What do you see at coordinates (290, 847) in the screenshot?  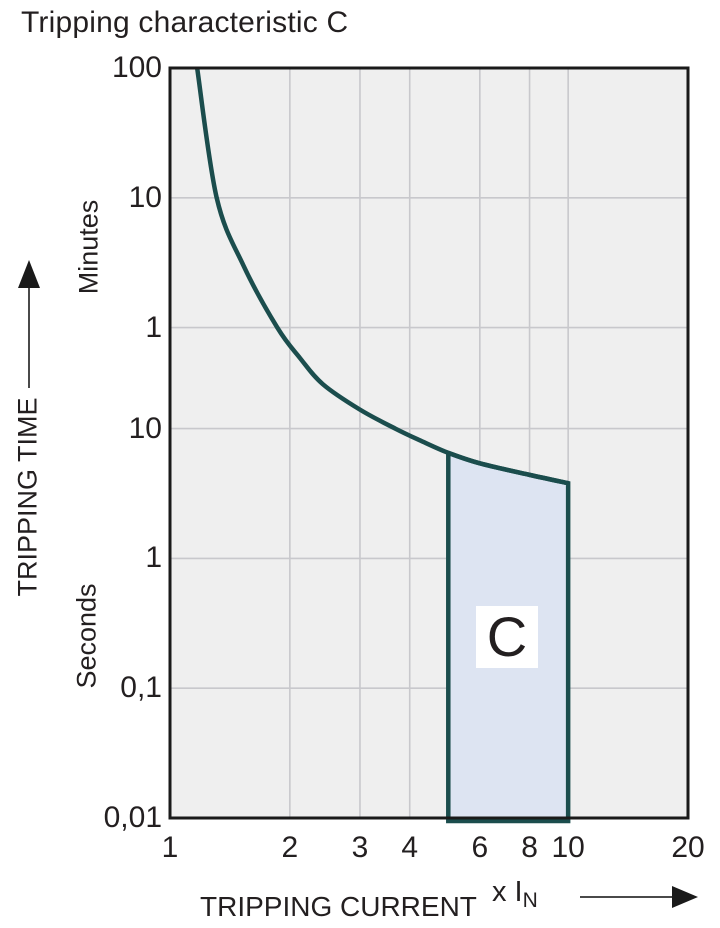 I see `x-tick-label: 2` at bounding box center [290, 847].